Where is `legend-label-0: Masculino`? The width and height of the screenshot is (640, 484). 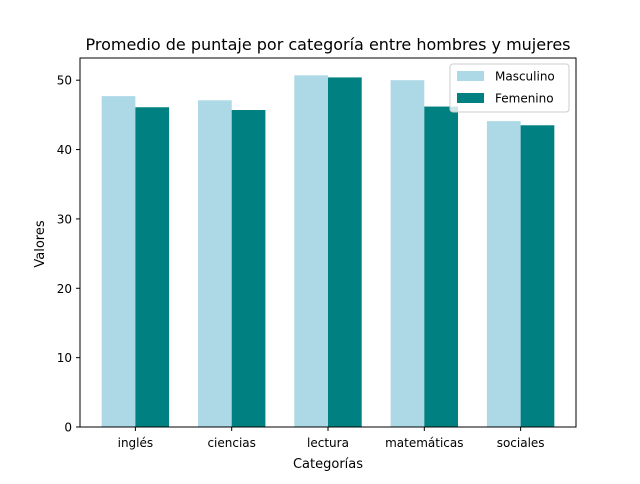
legend-label-0: Masculino is located at coordinates (525, 77).